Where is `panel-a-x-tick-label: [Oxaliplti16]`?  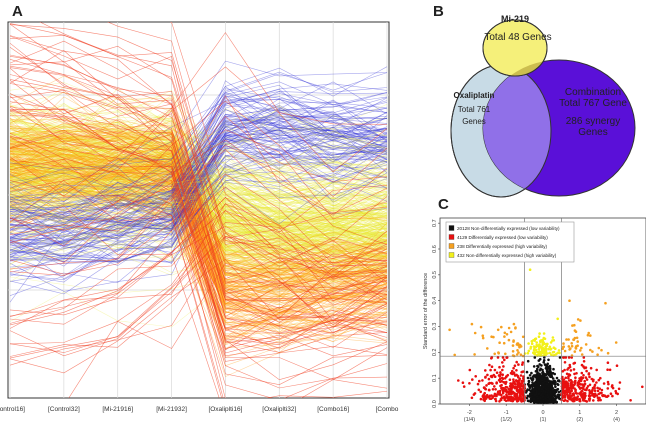
panel-a-x-tick-label: [Oxaliplti16] is located at coordinates (225, 409).